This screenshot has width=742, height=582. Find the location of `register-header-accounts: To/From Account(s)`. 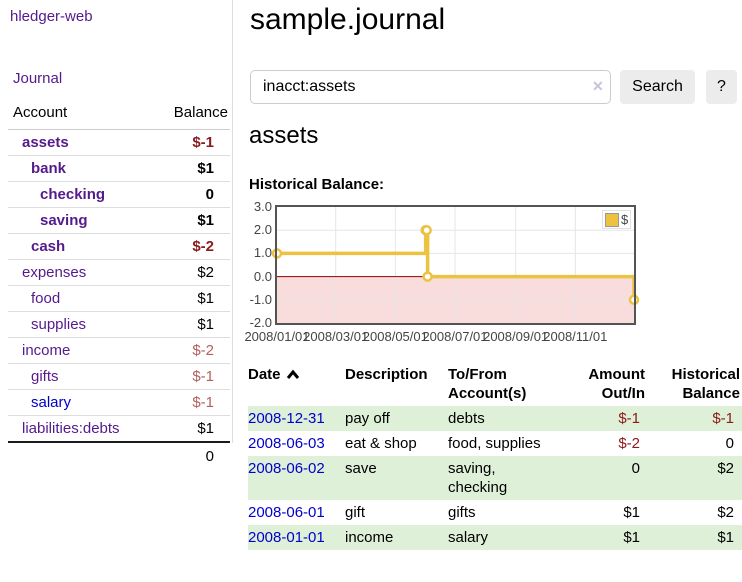

register-header-accounts: To/From Account(s) is located at coordinates (487, 384).